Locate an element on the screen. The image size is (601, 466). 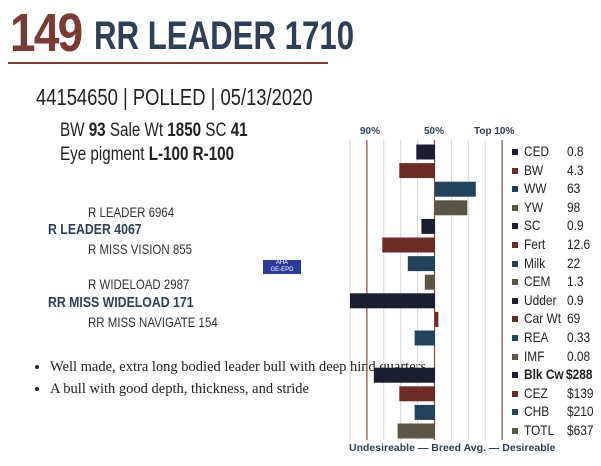
epd-value: 12.6 is located at coordinates (579, 244).